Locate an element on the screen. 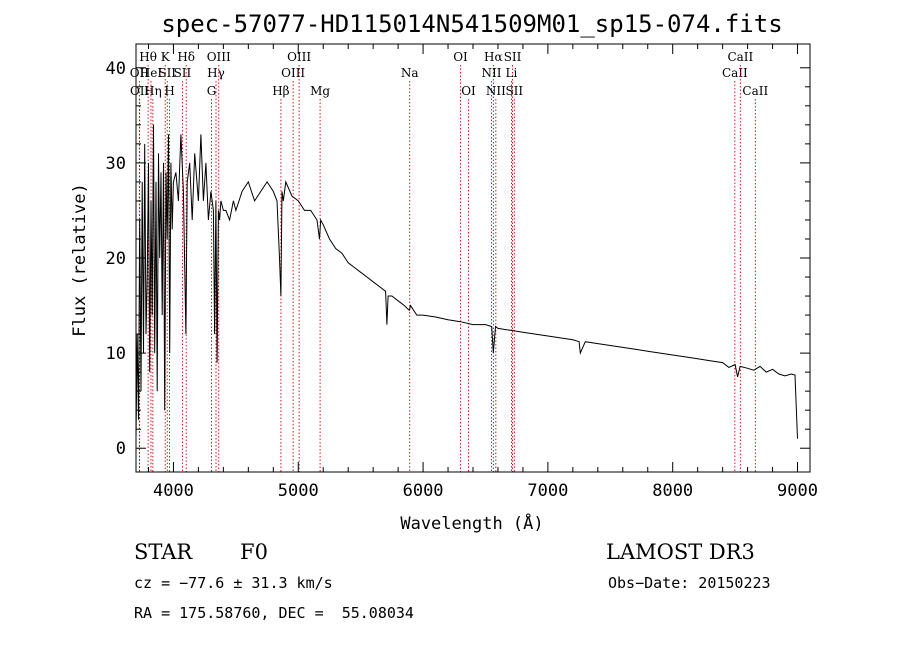 The height and width of the screenshot is (649, 900). x-tick-label: 9000 is located at coordinates (797, 491).